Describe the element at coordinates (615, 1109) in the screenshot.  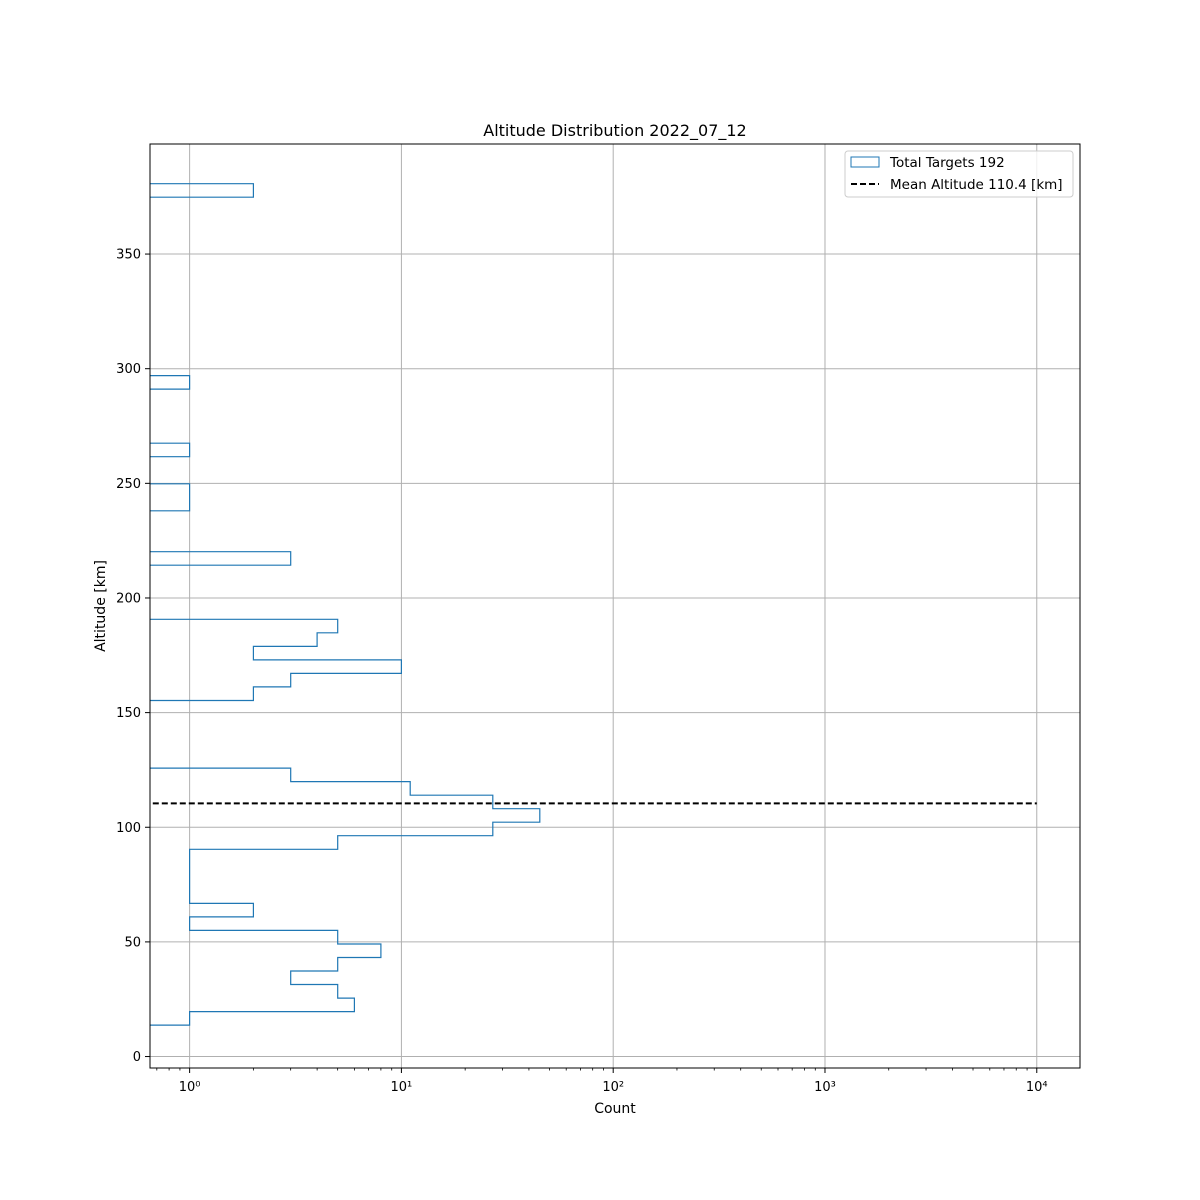
I see `x-axis-label: Count` at that location.